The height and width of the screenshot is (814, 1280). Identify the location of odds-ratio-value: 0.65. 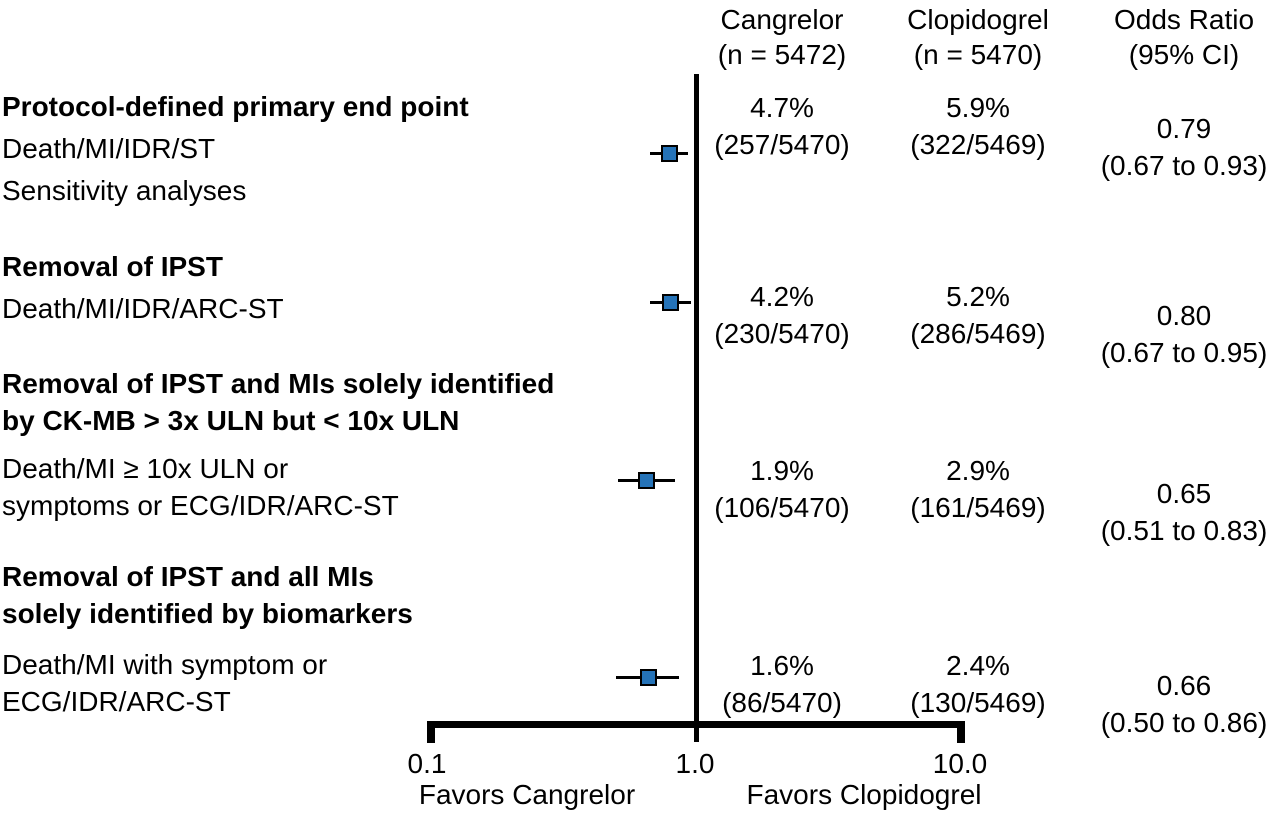
(1184, 493).